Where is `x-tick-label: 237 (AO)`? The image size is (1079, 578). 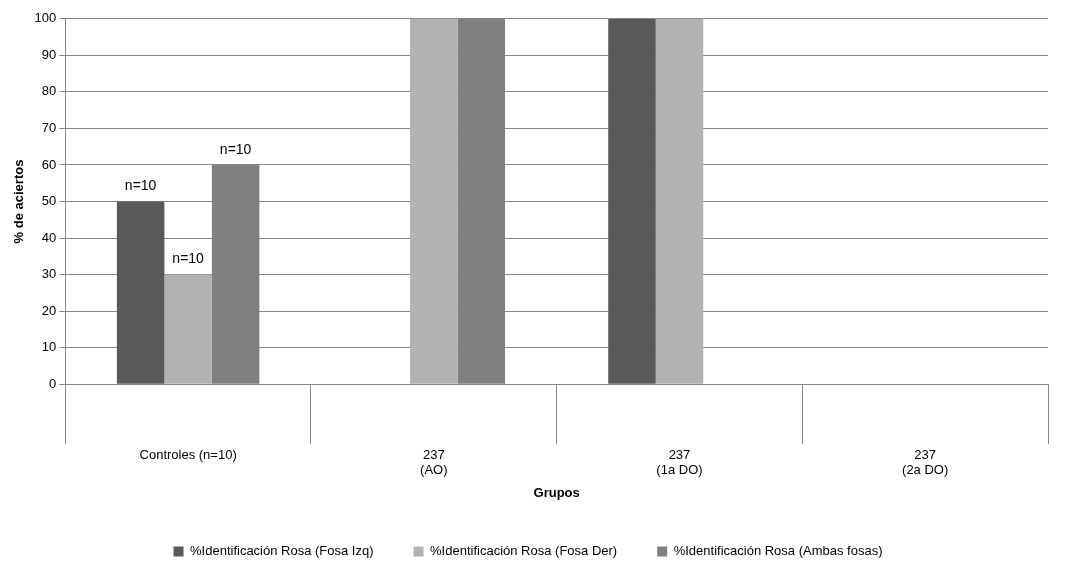 x-tick-label: 237 (AO) is located at coordinates (434, 462).